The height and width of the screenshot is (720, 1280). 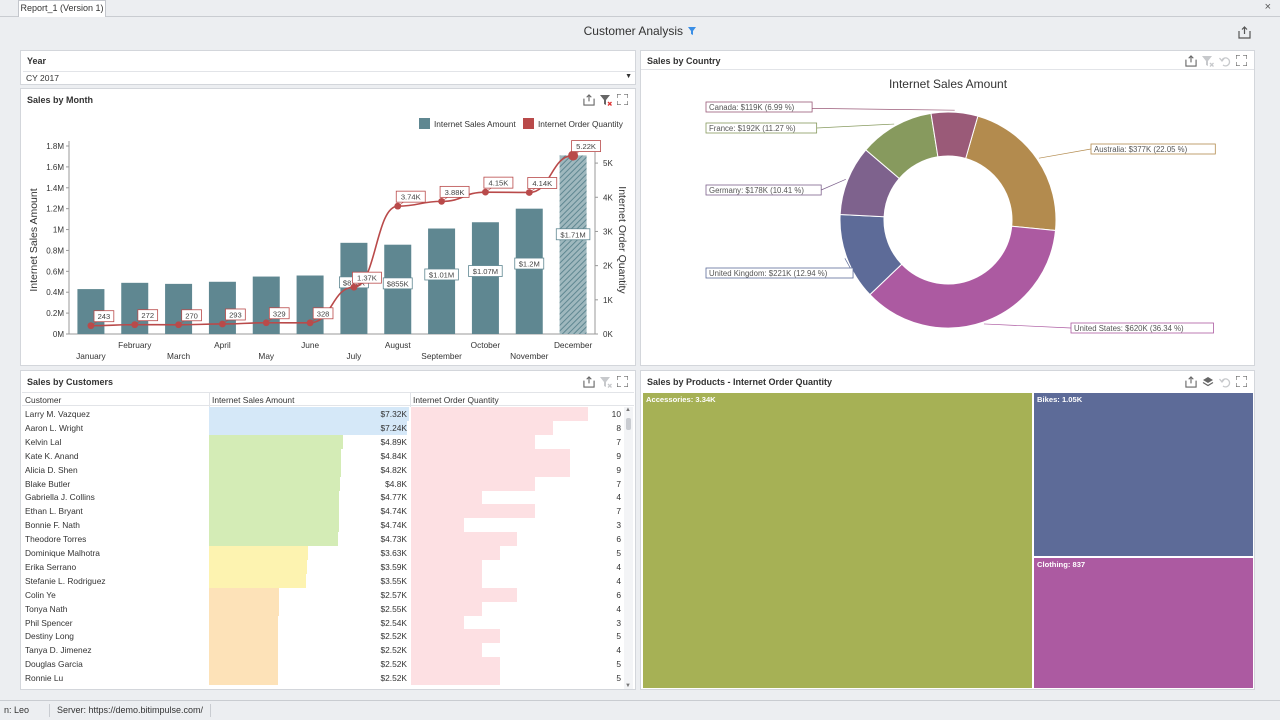 I want to click on report-tab: Report_1 (Version 1), so click(x=62, y=8).